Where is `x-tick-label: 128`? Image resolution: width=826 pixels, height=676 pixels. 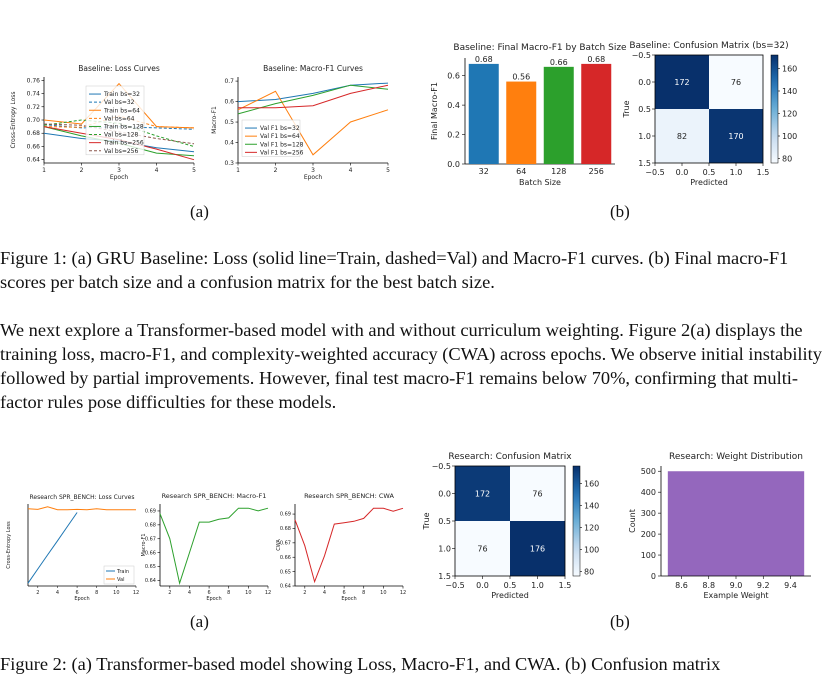 x-tick-label: 128 is located at coordinates (558, 171).